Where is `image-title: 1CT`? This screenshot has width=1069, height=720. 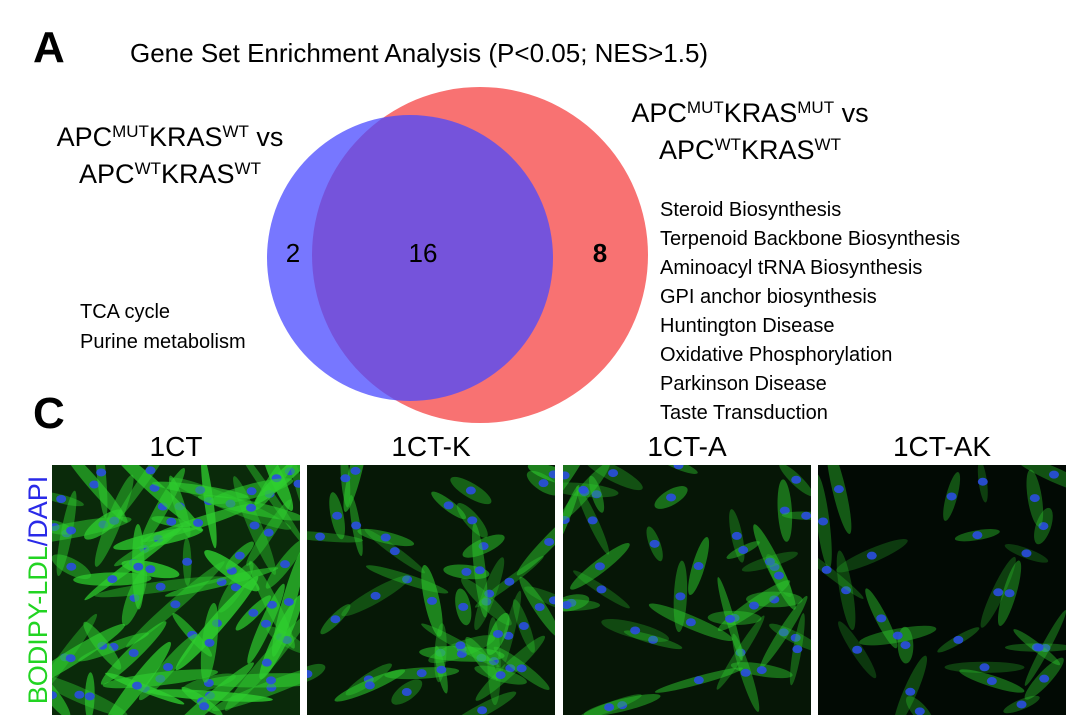 image-title: 1CT is located at coordinates (176, 446).